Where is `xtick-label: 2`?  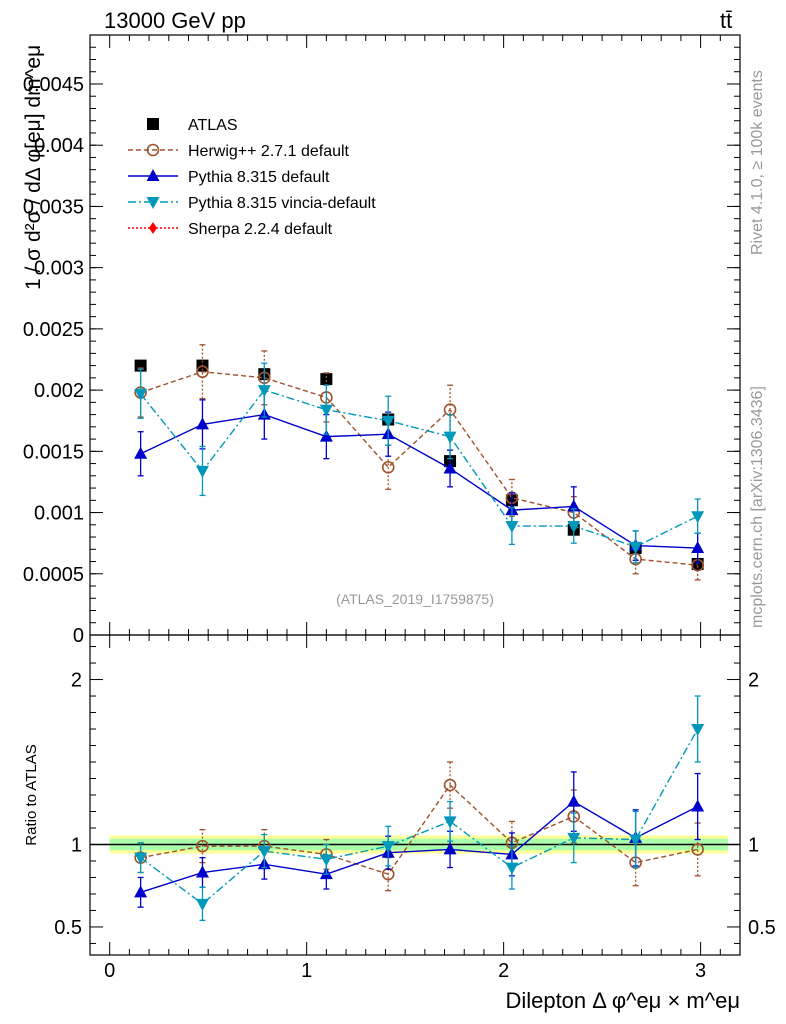 xtick-label: 2 is located at coordinates (503, 971).